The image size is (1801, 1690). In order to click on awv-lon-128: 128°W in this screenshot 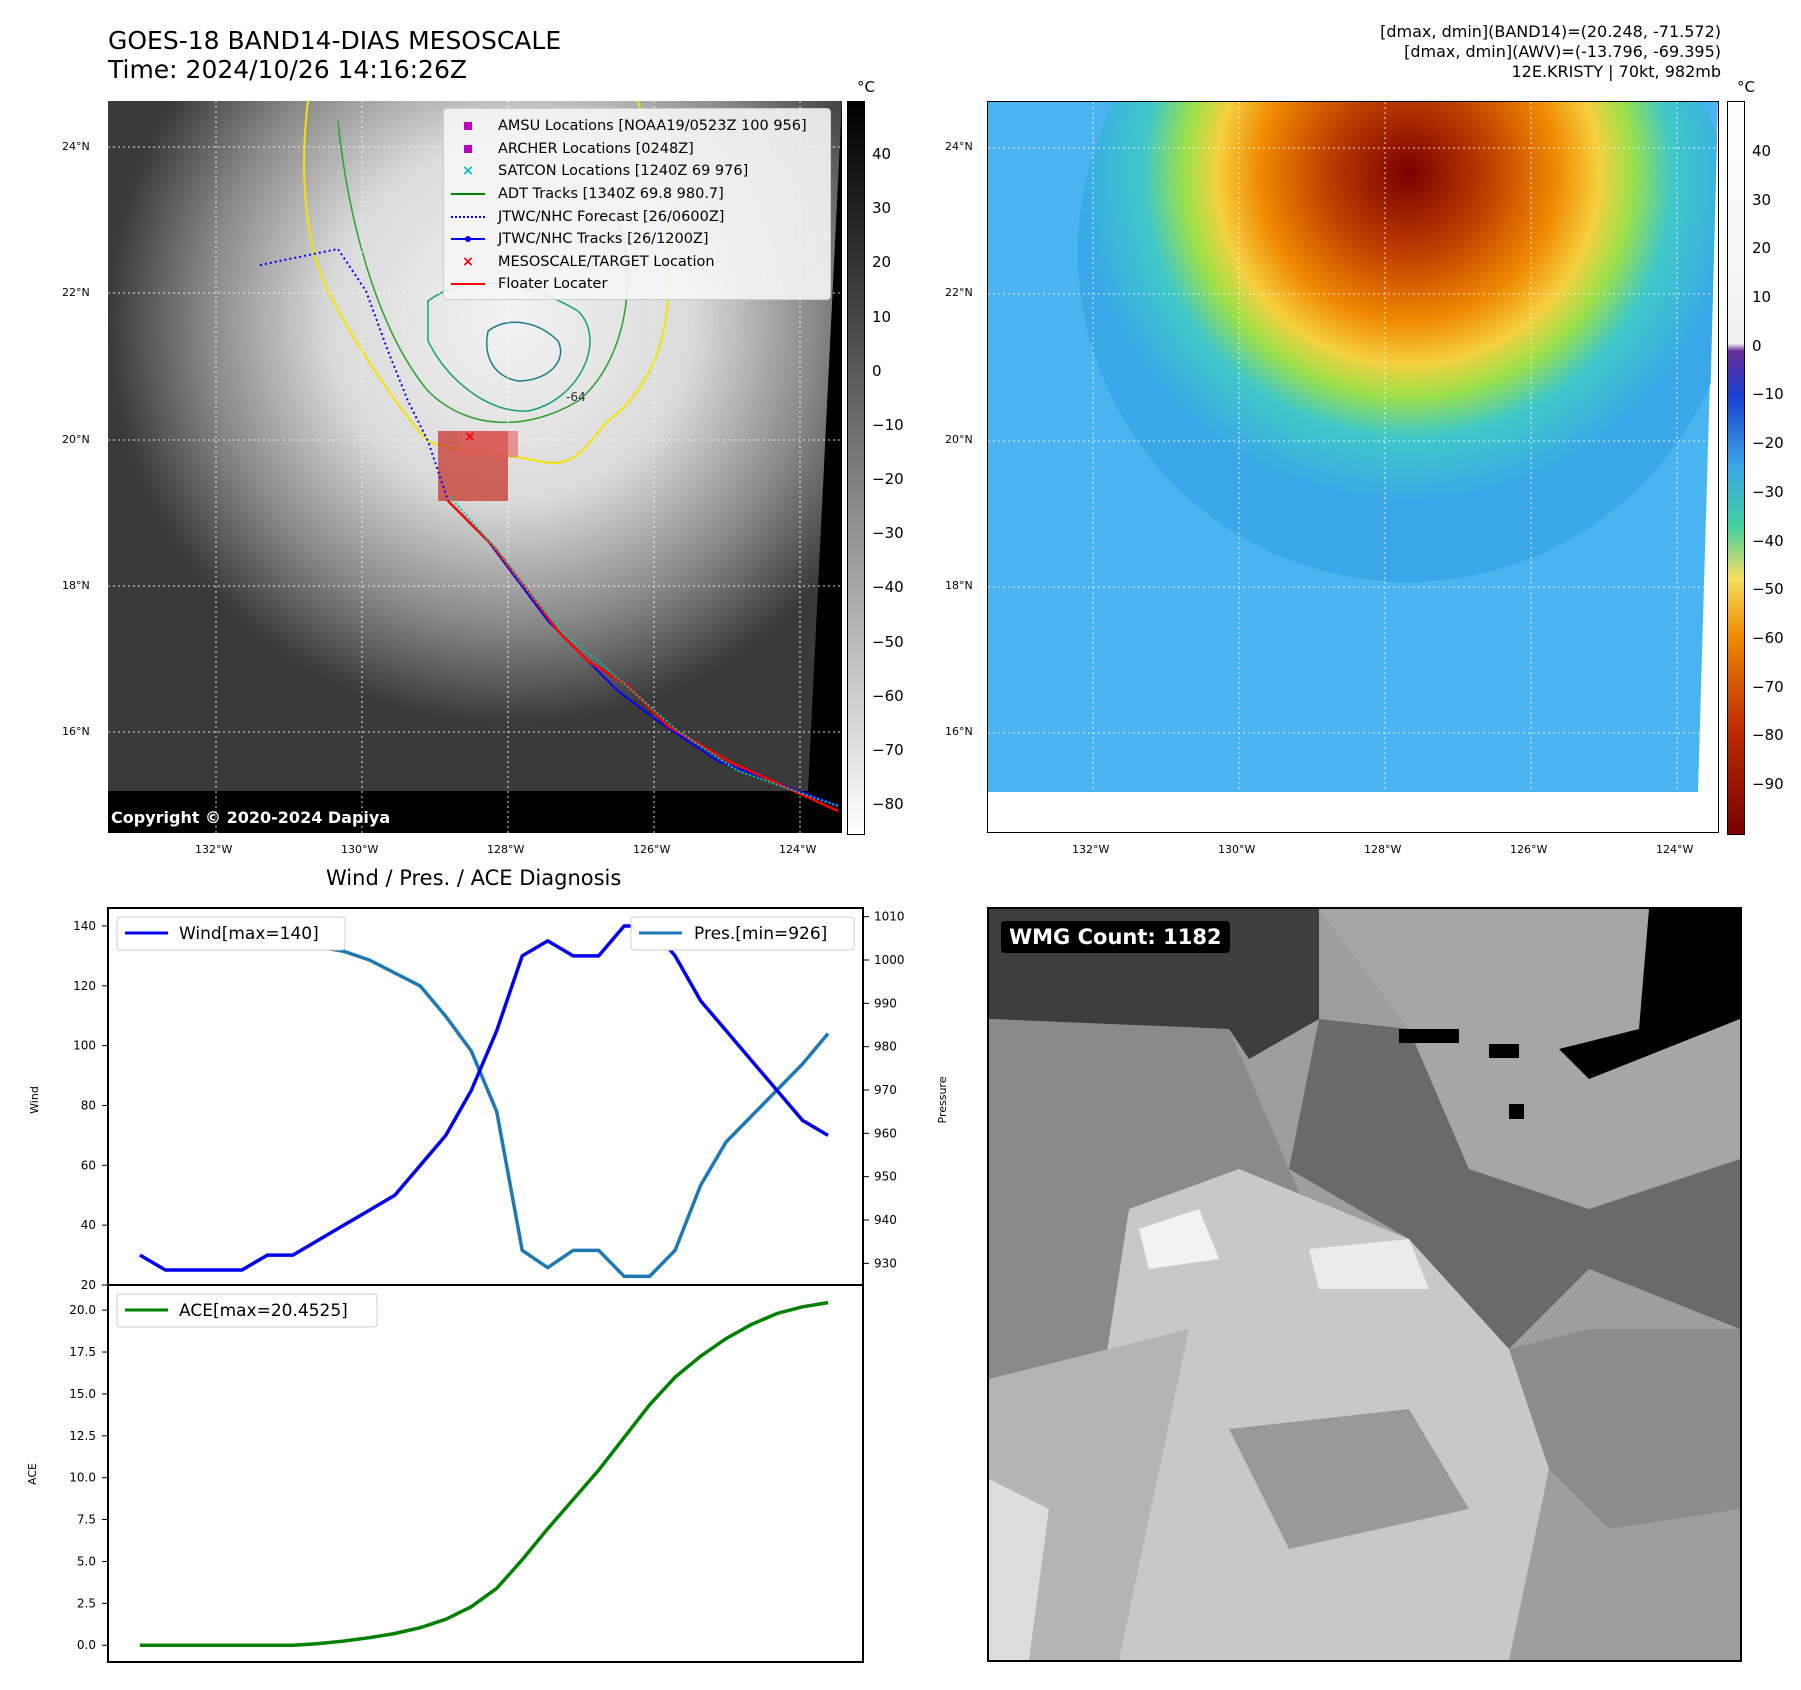, I will do `click(1383, 849)`.